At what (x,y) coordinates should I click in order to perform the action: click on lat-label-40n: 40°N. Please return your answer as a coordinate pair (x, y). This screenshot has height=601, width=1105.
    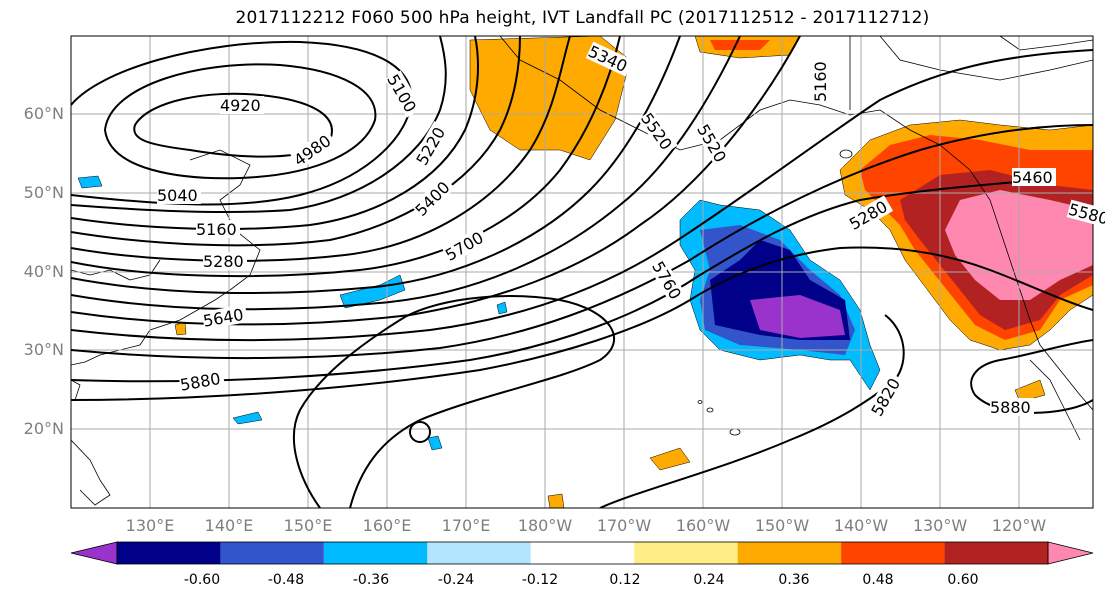
    Looking at the image, I should click on (43, 271).